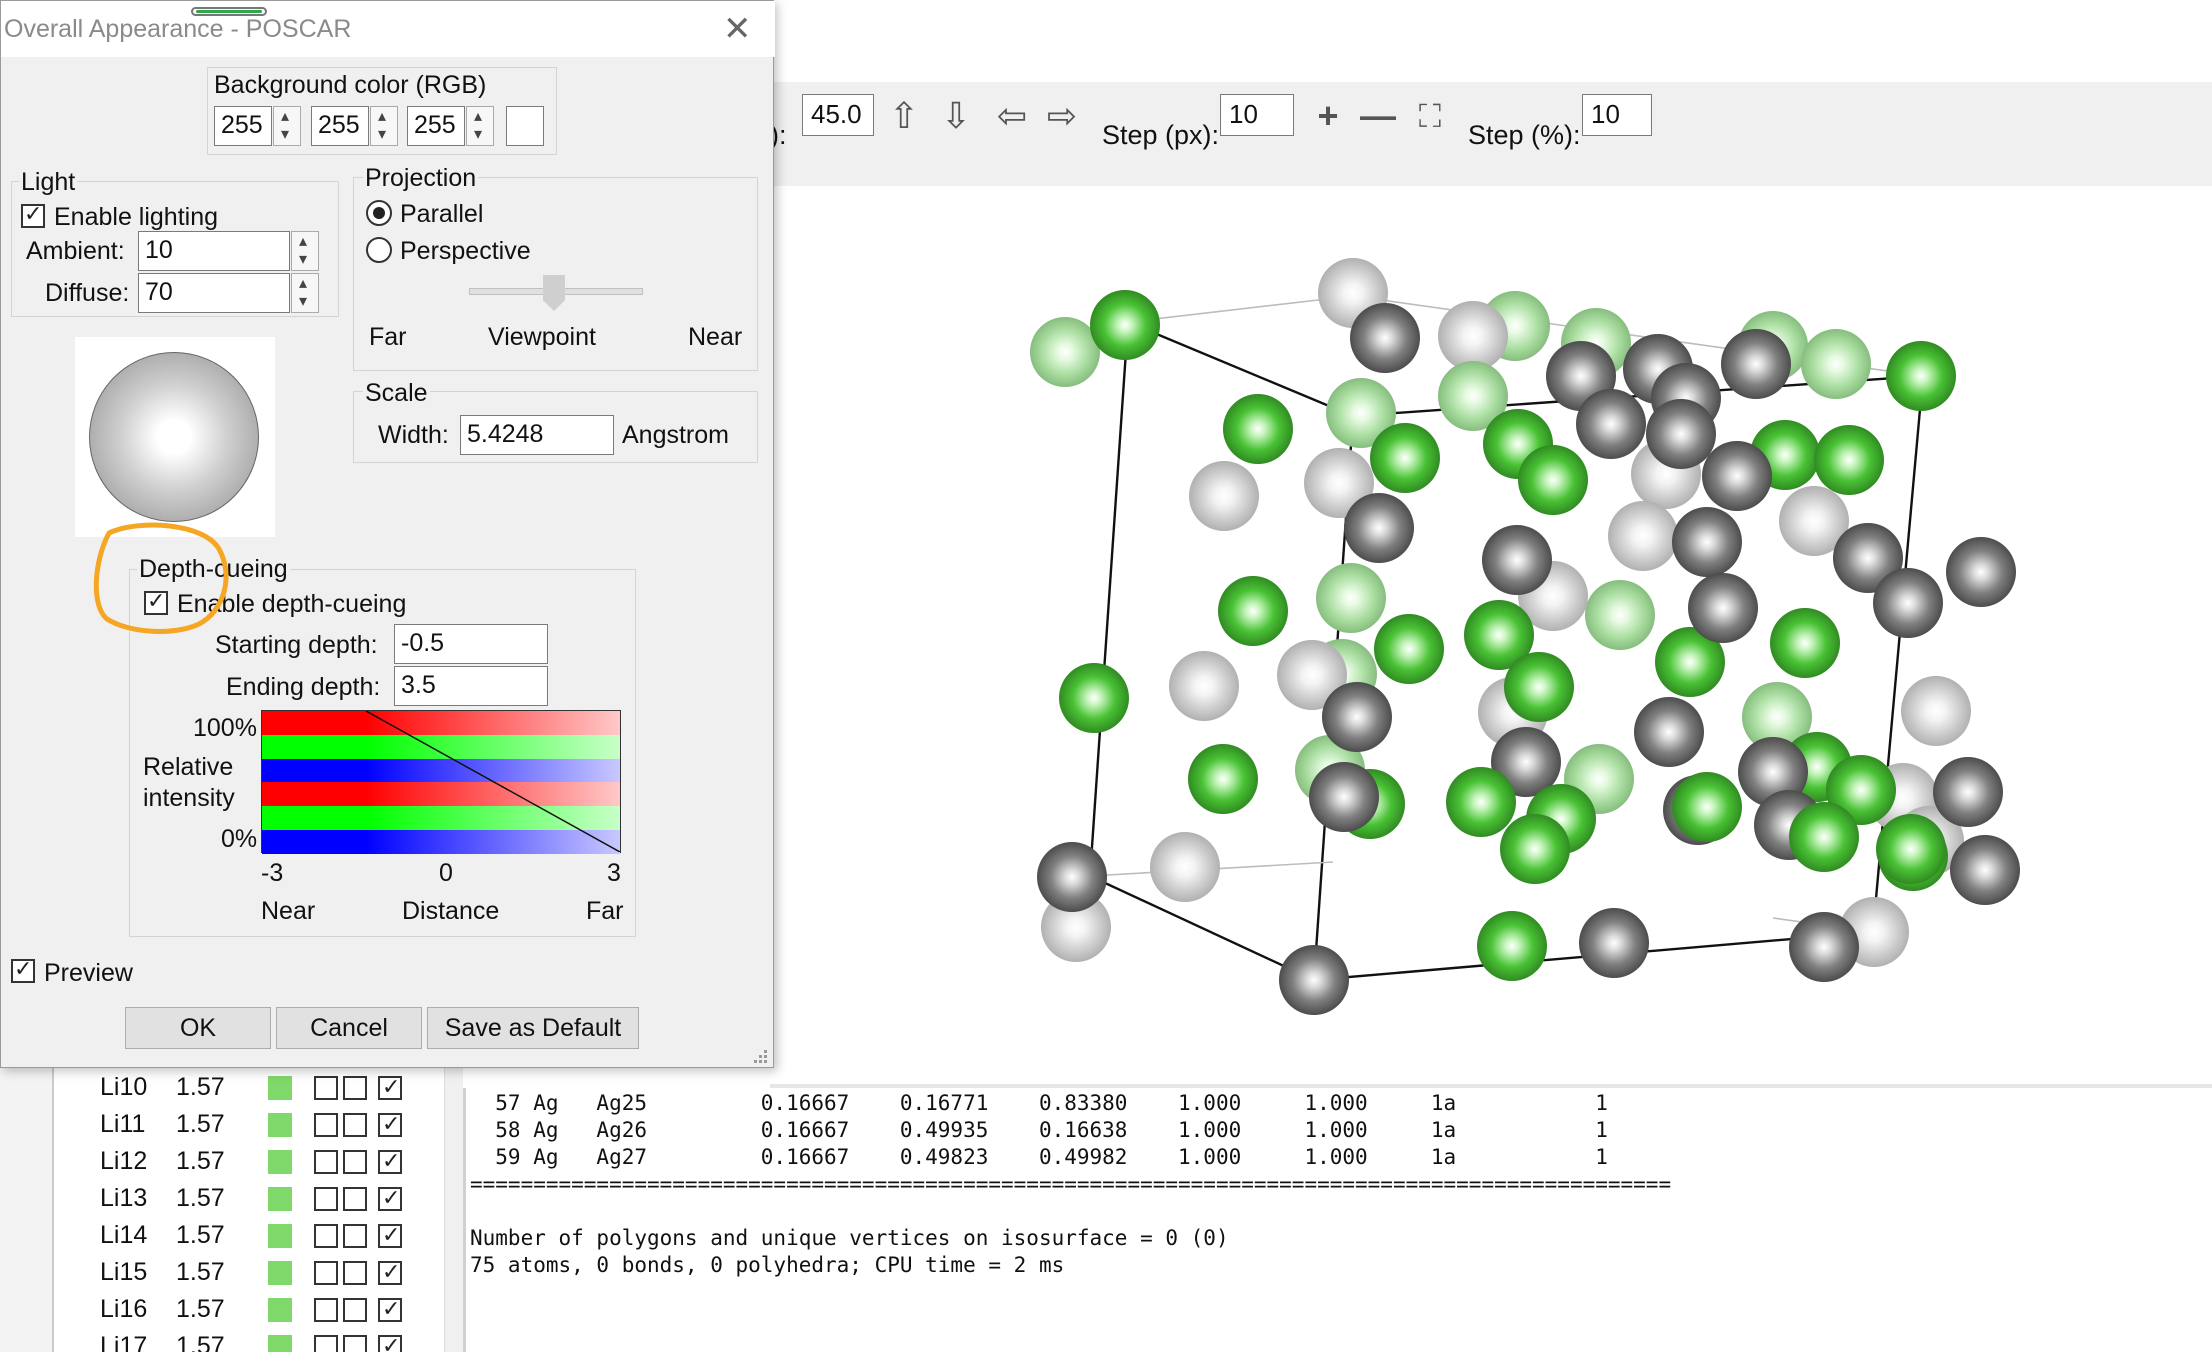 The image size is (2212, 1352). Describe the element at coordinates (250, 1234) in the screenshot. I see `site-list-row: Li14 1.57` at that location.